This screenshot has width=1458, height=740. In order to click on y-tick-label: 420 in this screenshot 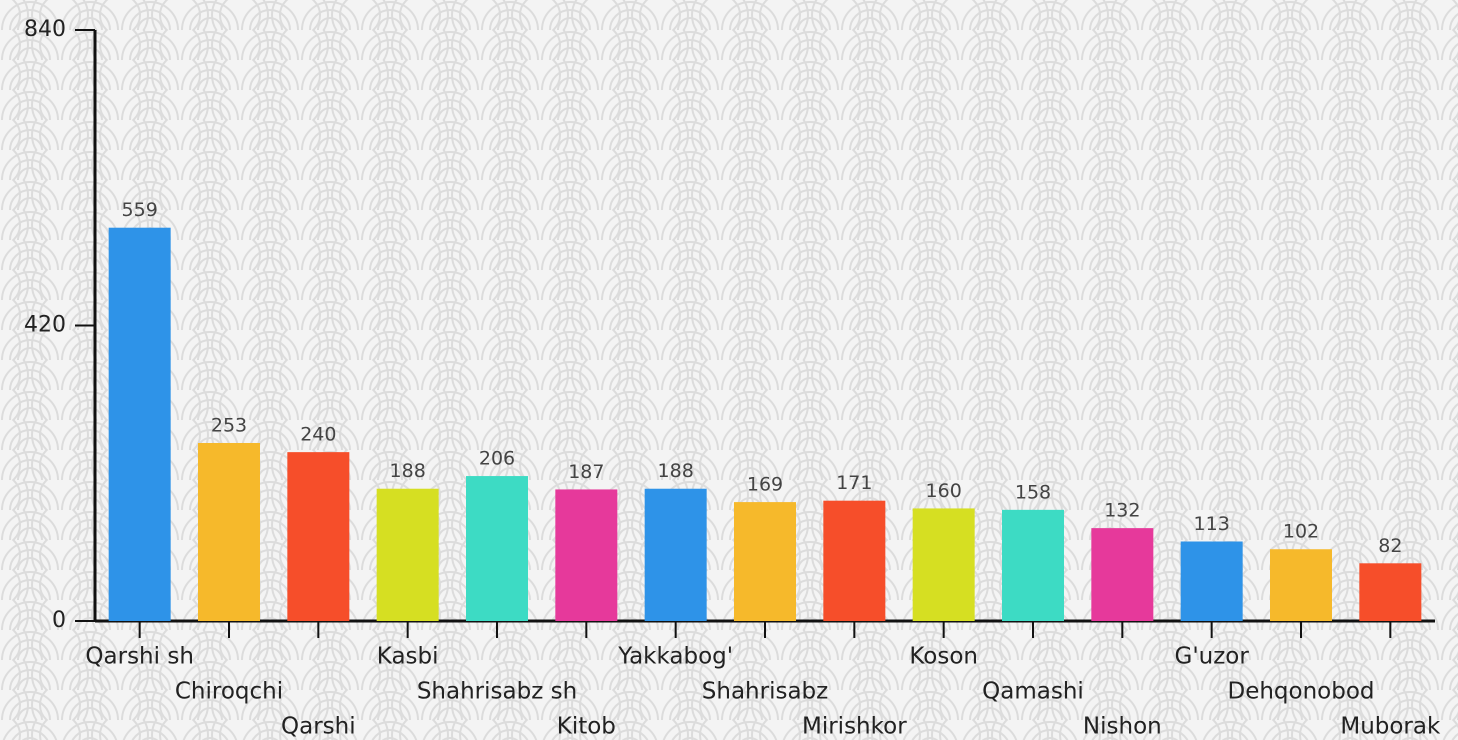, I will do `click(45, 325)`.